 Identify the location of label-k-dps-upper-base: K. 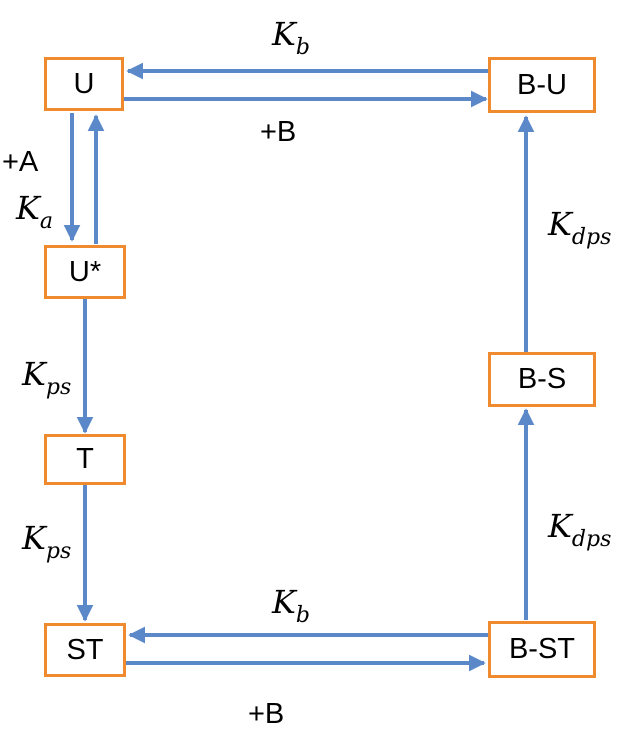
(560, 224).